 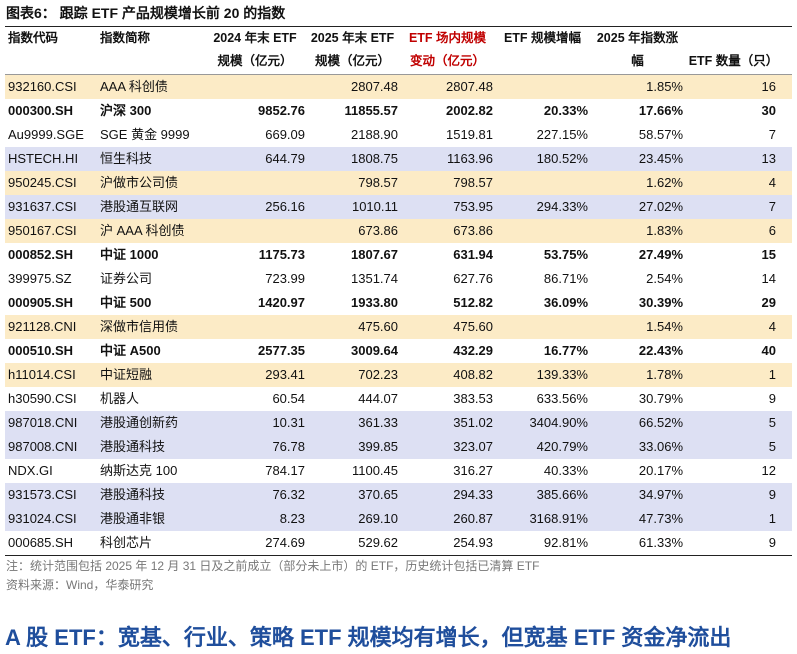 I want to click on table-cell: 港股通科技, so click(x=133, y=446).